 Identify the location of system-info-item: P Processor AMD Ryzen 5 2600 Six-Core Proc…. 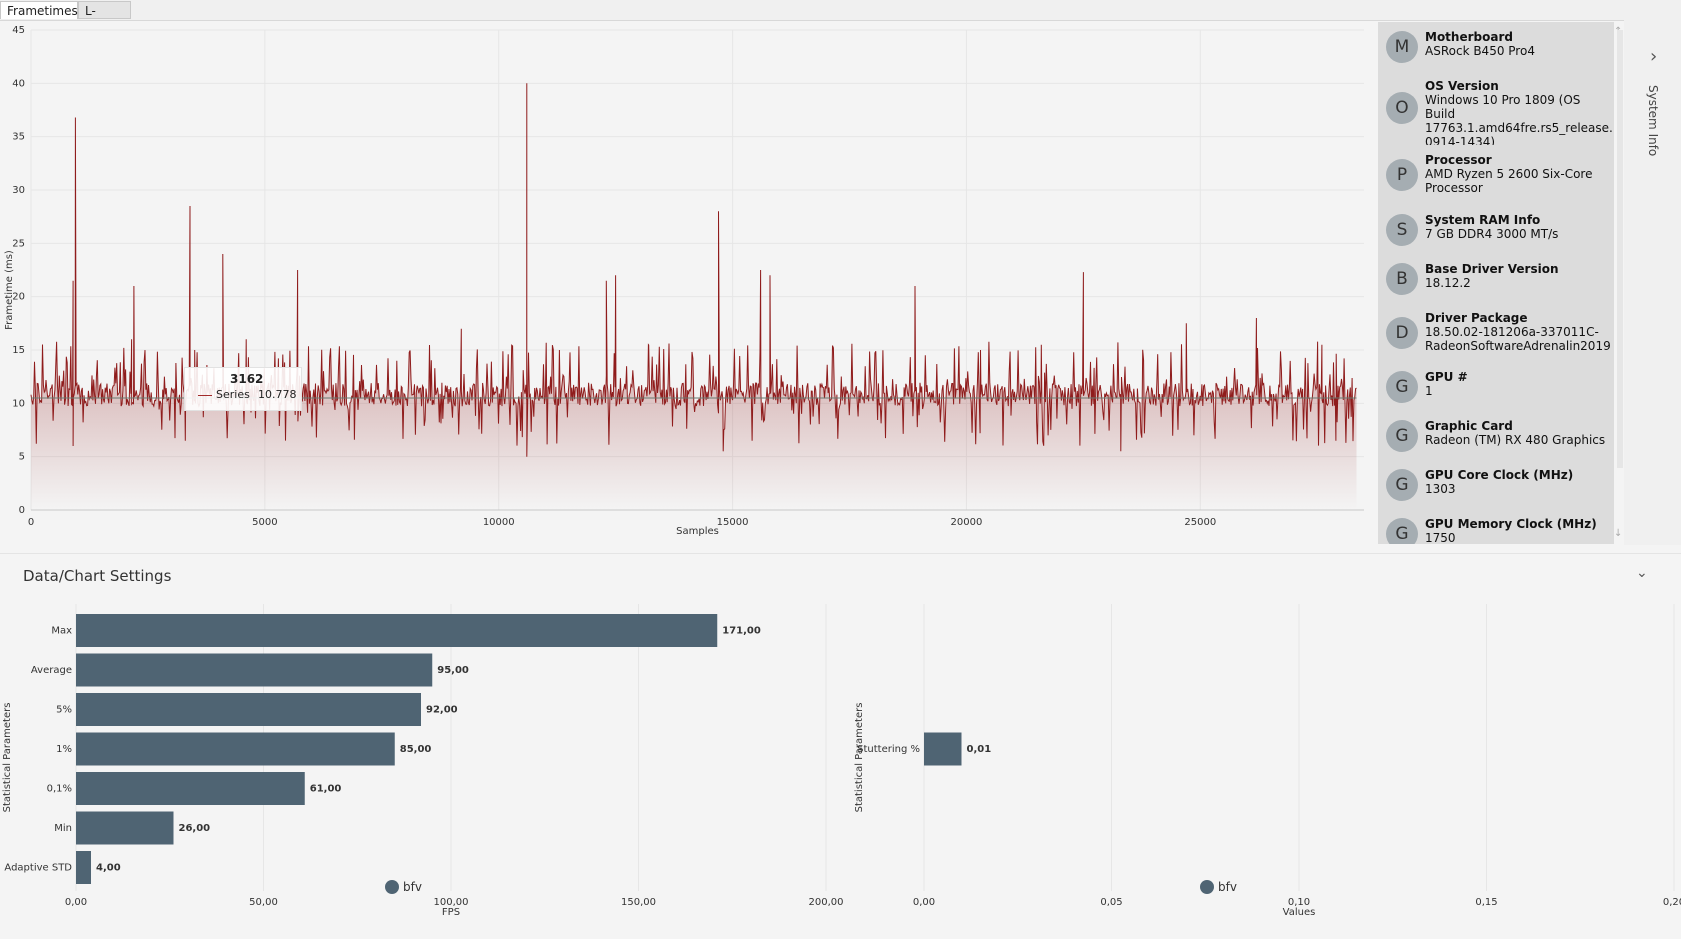
(1496, 175).